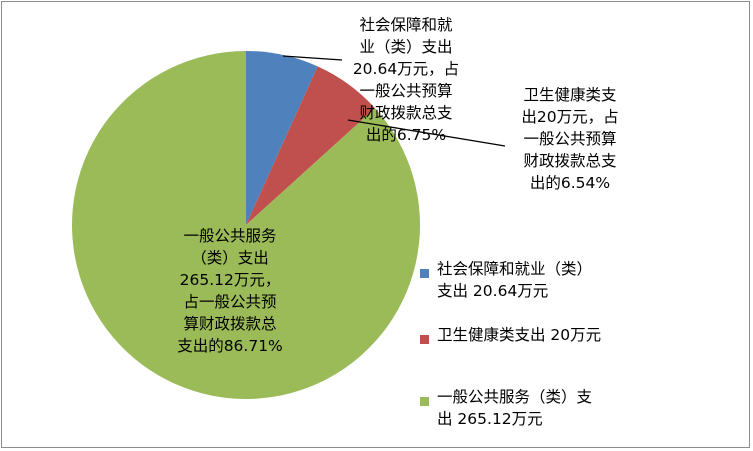  Describe the element at coordinates (282, 138) in the screenshot. I see `pie-slice-social` at that location.